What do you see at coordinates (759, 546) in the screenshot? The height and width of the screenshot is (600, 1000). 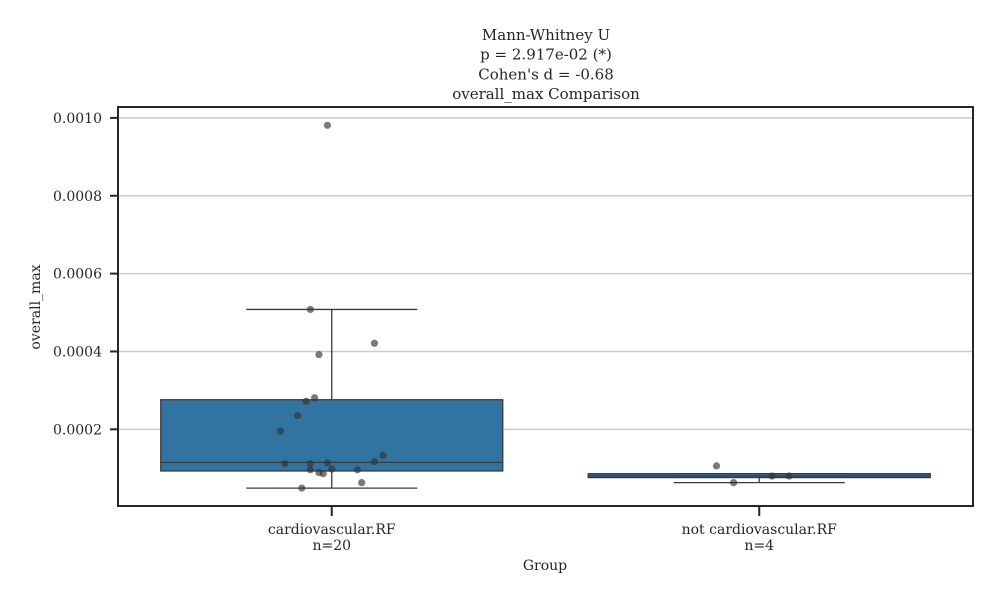 I see `x-tick-count-label: n=4` at bounding box center [759, 546].